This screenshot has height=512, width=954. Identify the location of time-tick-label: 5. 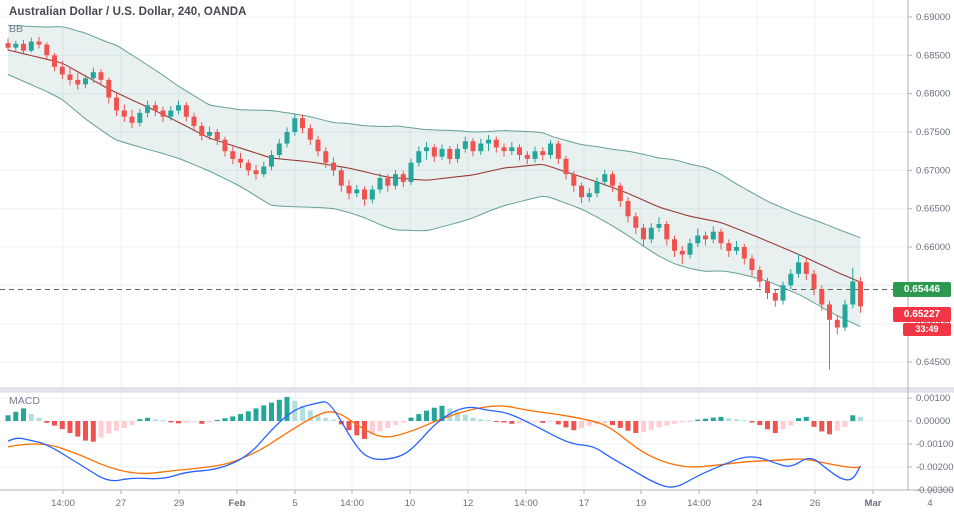
(294, 503).